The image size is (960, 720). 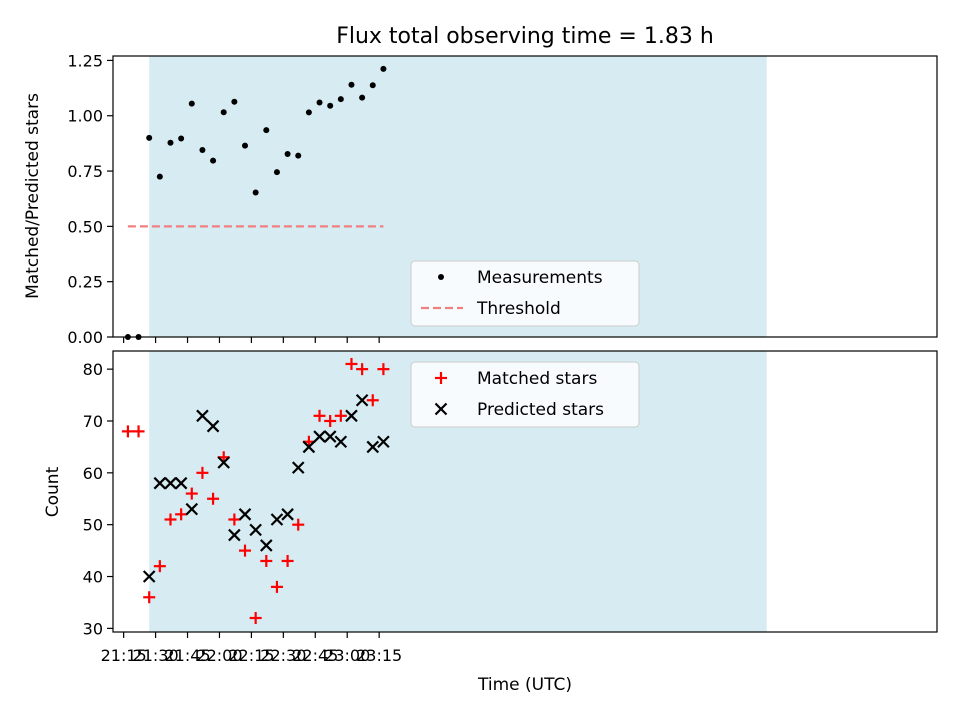 What do you see at coordinates (379, 655) in the screenshot?
I see `x-tick-label: 23:15` at bounding box center [379, 655].